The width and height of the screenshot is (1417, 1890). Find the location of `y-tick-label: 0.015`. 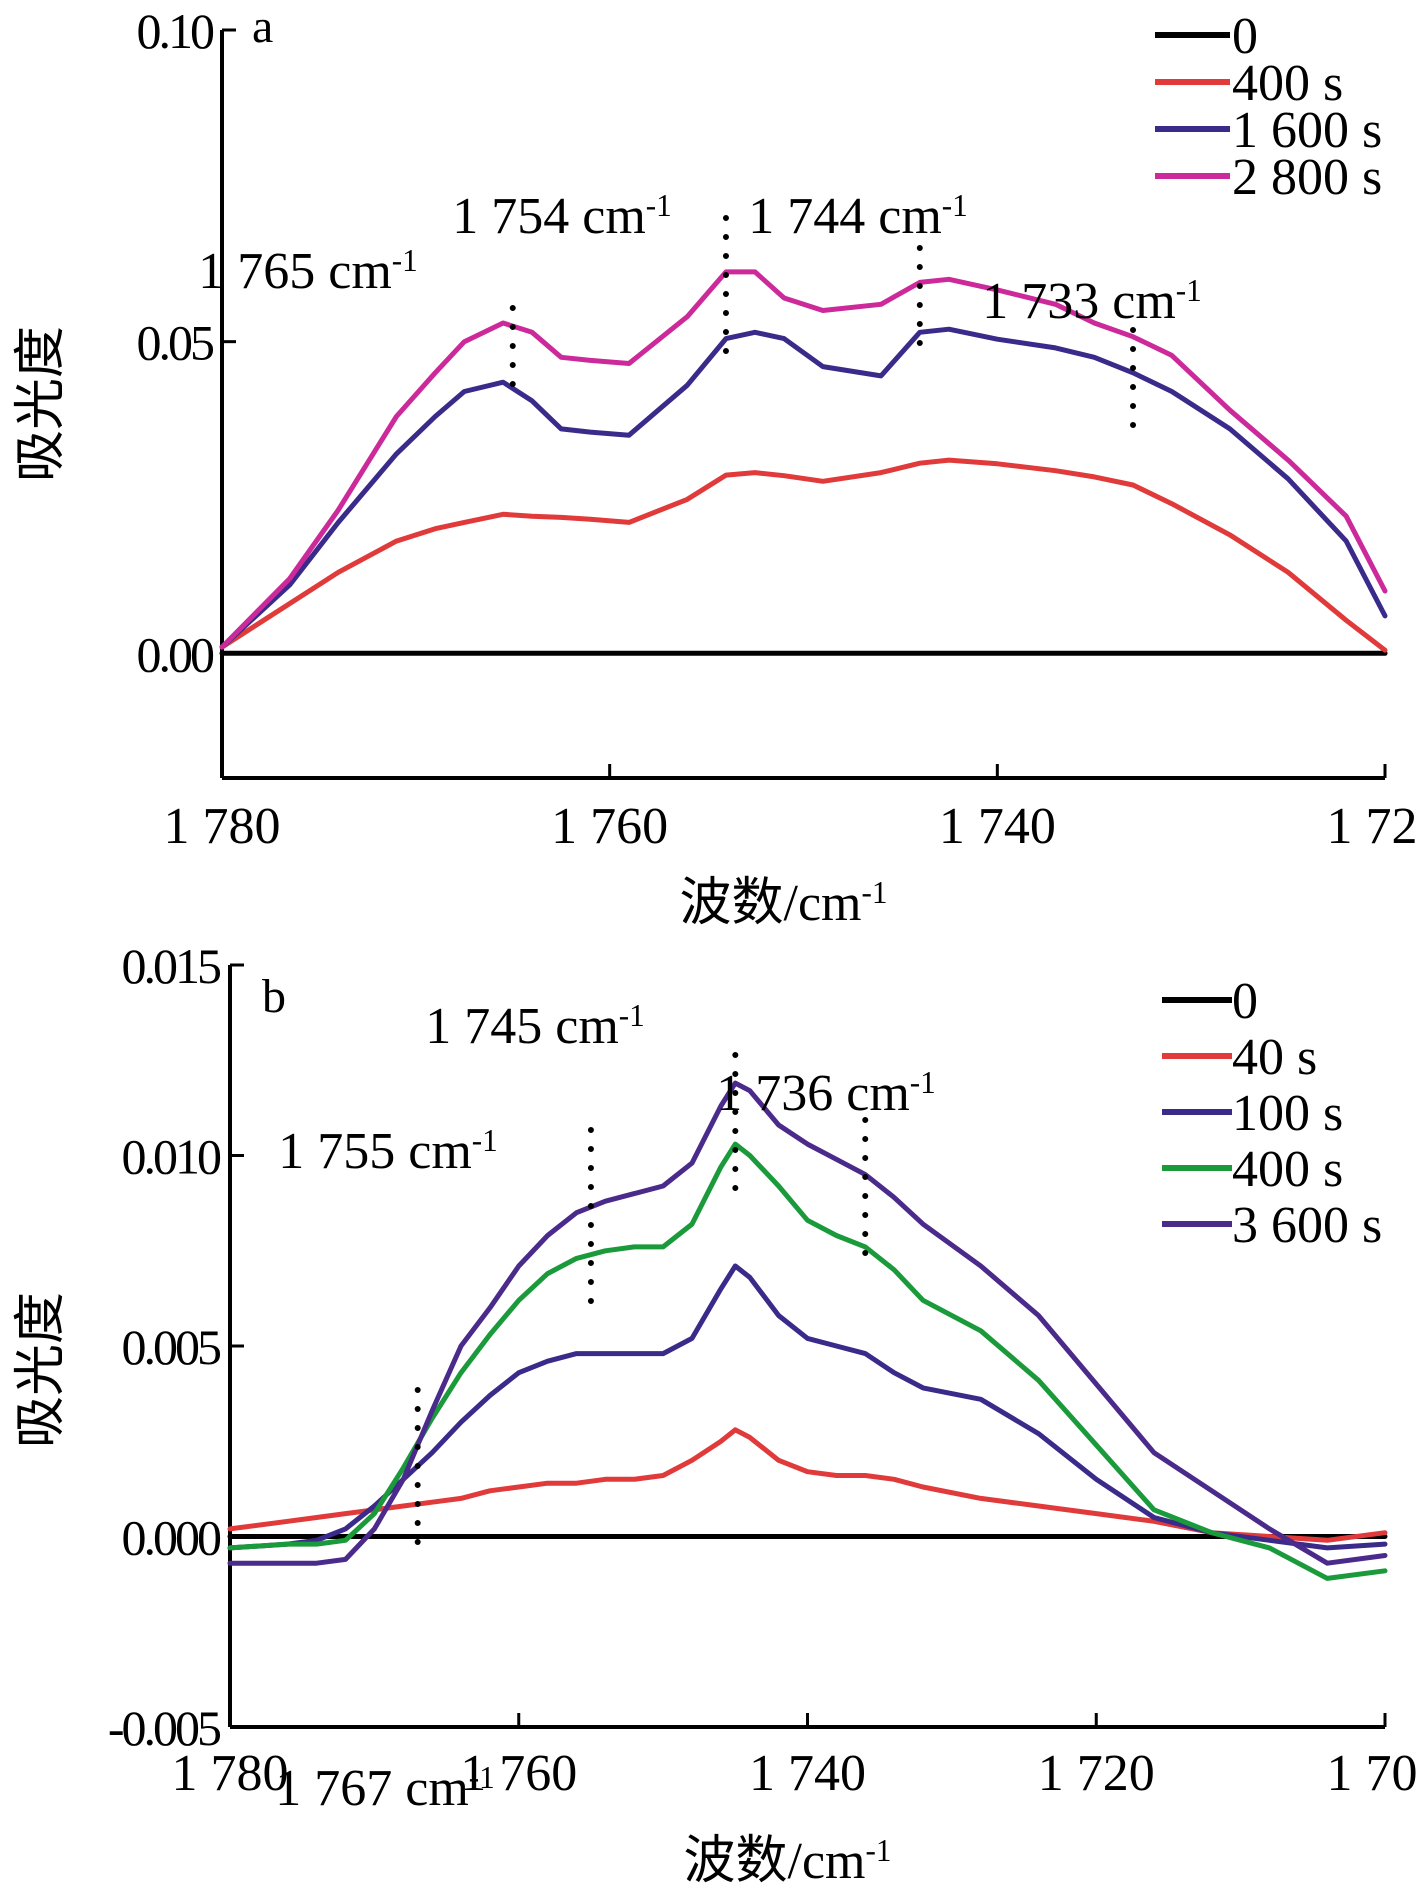

y-tick-label: 0.015 is located at coordinates (172, 966).